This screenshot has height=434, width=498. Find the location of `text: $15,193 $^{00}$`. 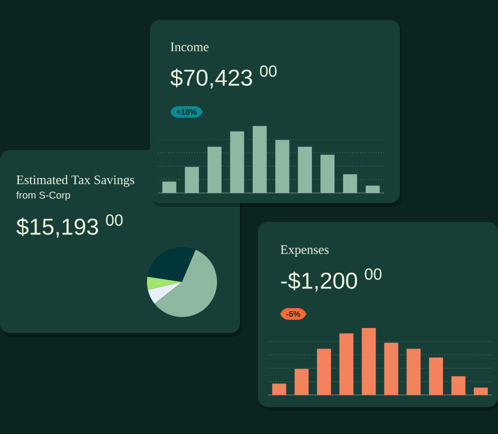

text: $15,193 $^{00}$ is located at coordinates (69, 226).